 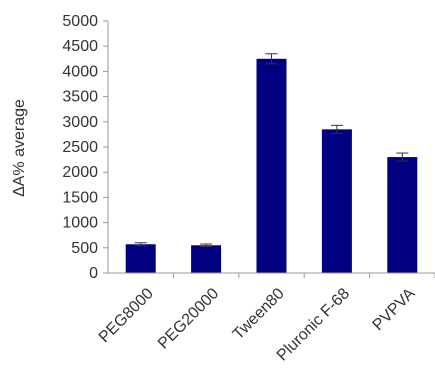 What do you see at coordinates (80, 172) in the screenshot?
I see `y-tick-label: 2000` at bounding box center [80, 172].